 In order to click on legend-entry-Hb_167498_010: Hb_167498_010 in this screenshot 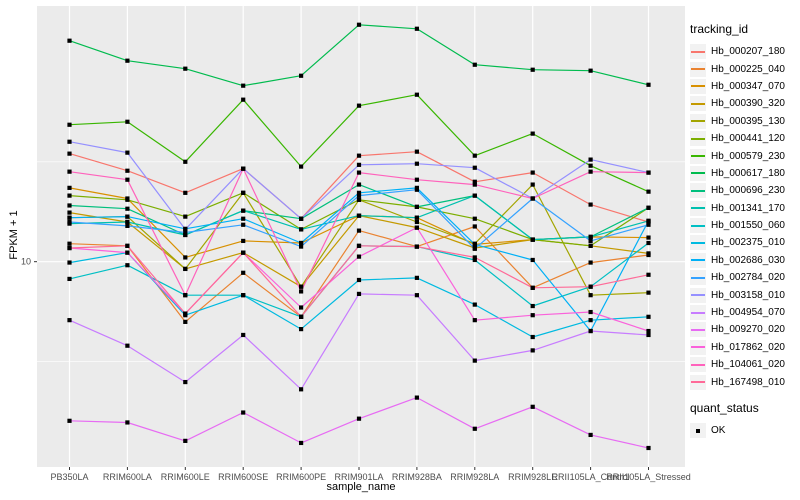, I will do `click(744, 381)`.